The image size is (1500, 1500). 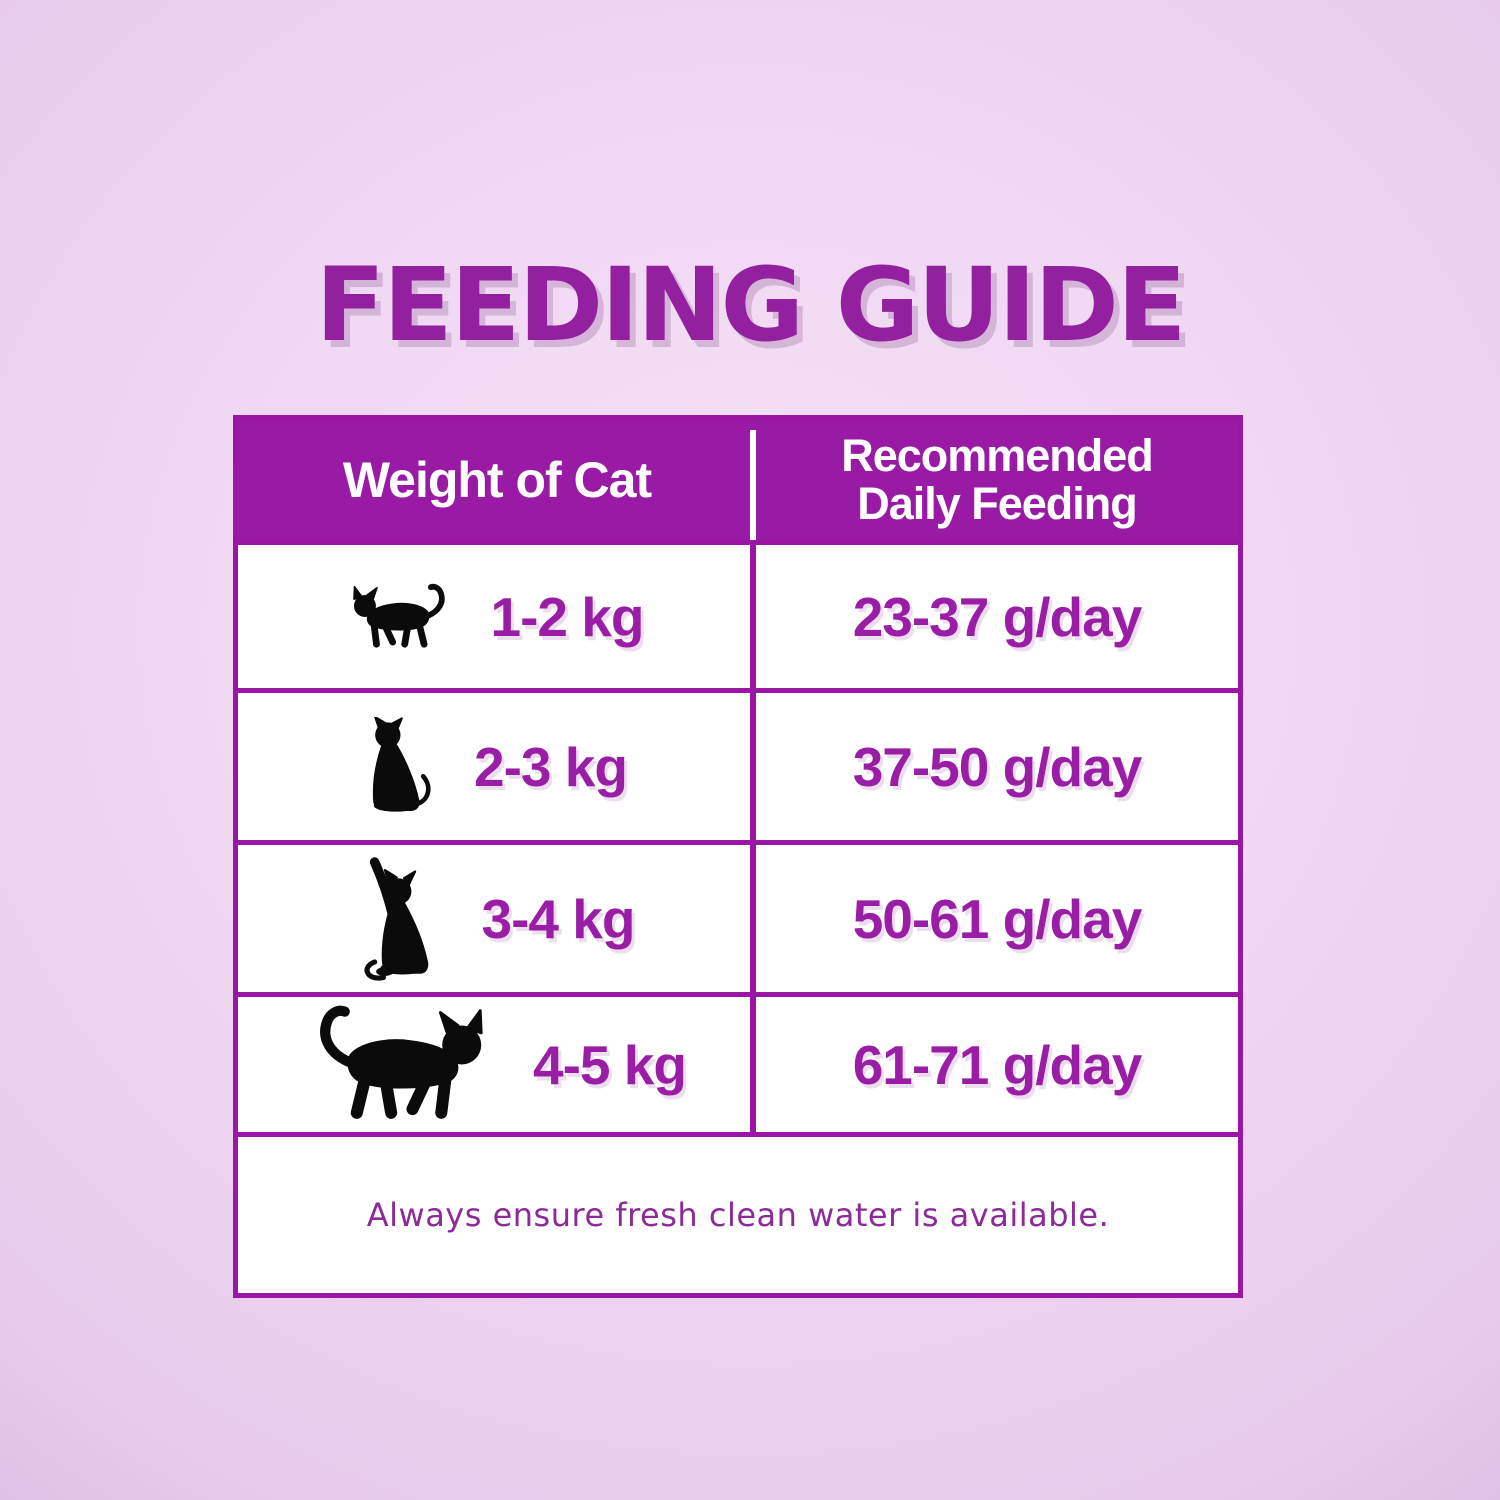 I want to click on feeding-value: 61-71 g/day, so click(x=997, y=1064).